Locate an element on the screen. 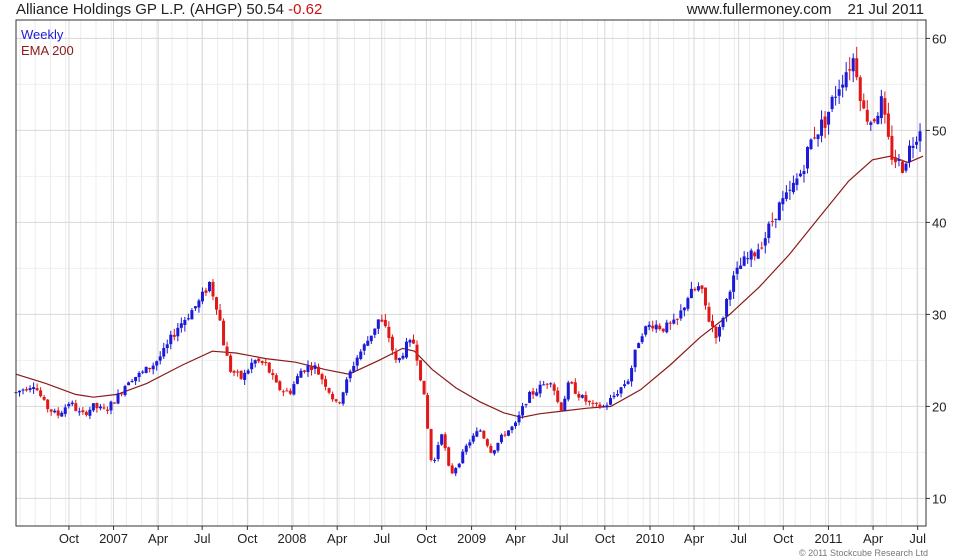 The width and height of the screenshot is (980, 560). site-link: www.fullermoney.com is located at coordinates (759, 9).